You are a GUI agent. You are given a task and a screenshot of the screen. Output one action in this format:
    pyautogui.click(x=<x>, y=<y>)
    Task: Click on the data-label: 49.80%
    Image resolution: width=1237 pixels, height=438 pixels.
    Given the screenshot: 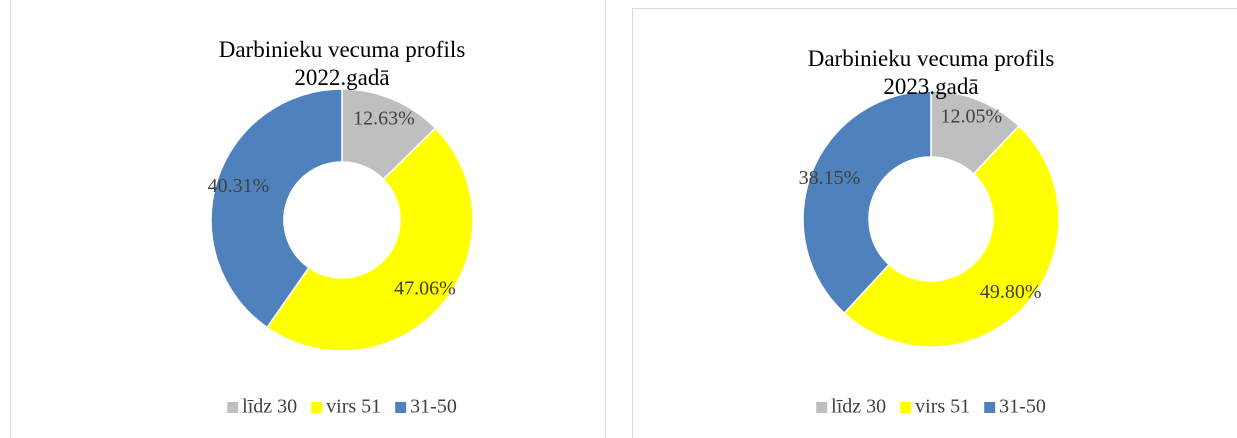 What is the action you would take?
    pyautogui.click(x=1011, y=292)
    